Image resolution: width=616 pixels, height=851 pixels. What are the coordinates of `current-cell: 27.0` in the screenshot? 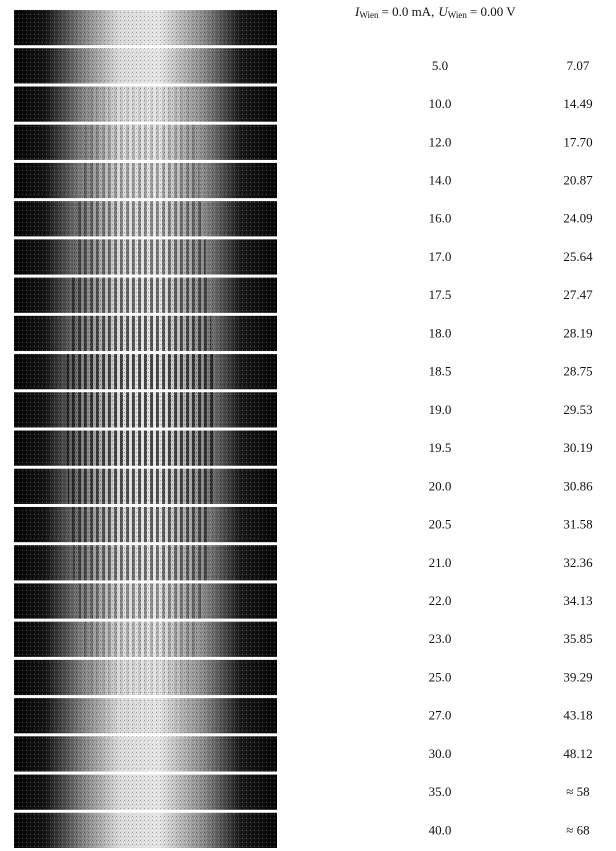 It's located at (440, 715).